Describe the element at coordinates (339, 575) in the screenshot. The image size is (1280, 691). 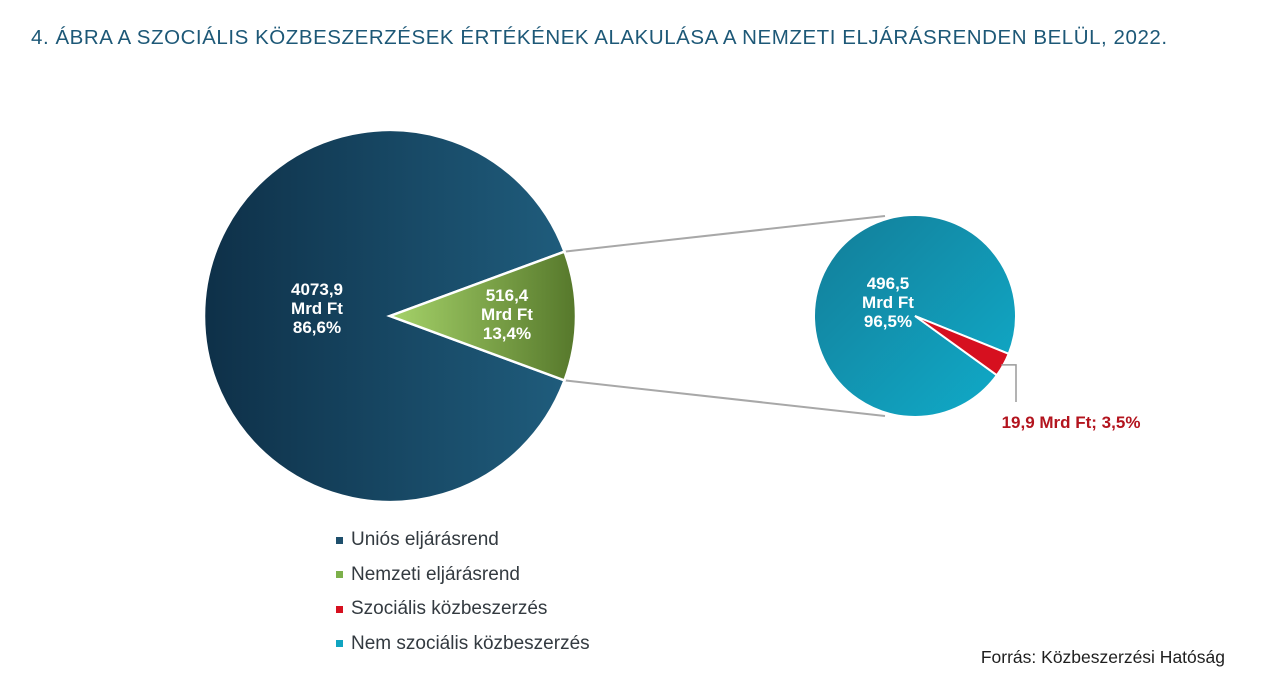
I see `legend-swatch-nemzeti` at that location.